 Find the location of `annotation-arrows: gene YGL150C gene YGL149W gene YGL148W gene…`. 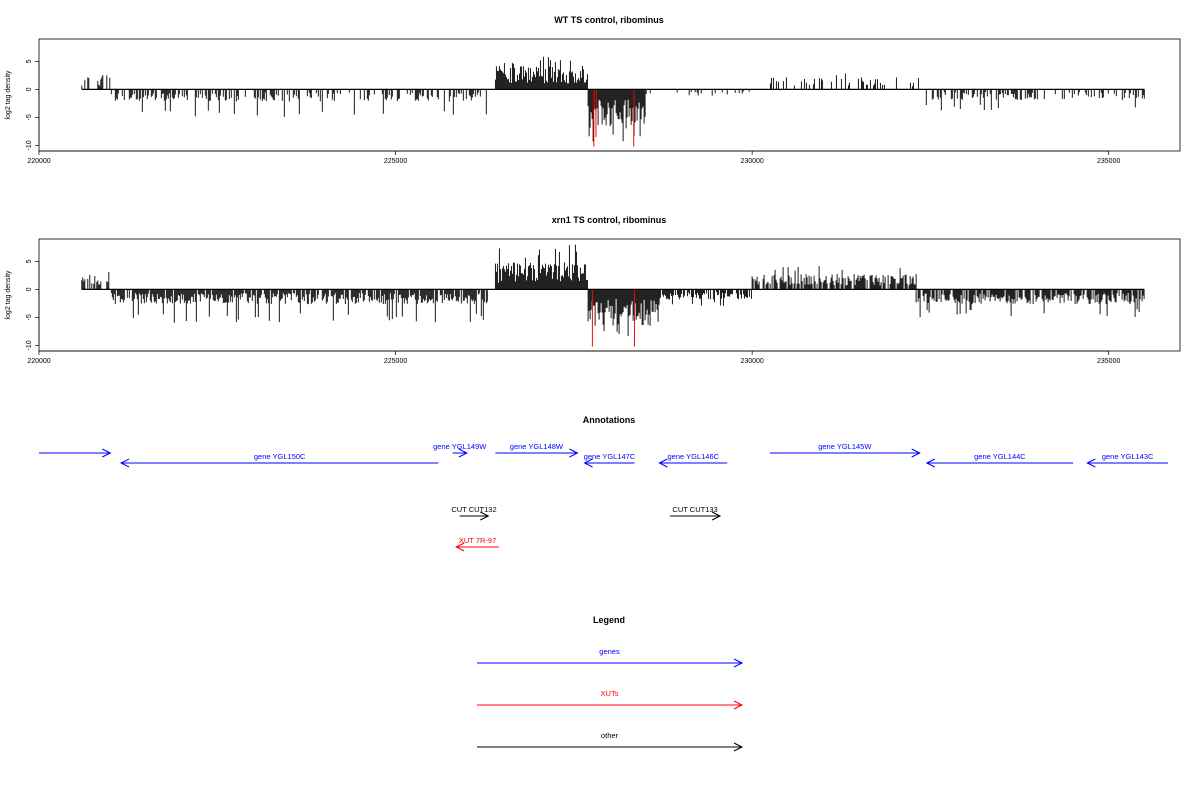

annotation-arrows: gene YGL150C gene YGL149W gene YGL148W gene… is located at coordinates (603, 497).